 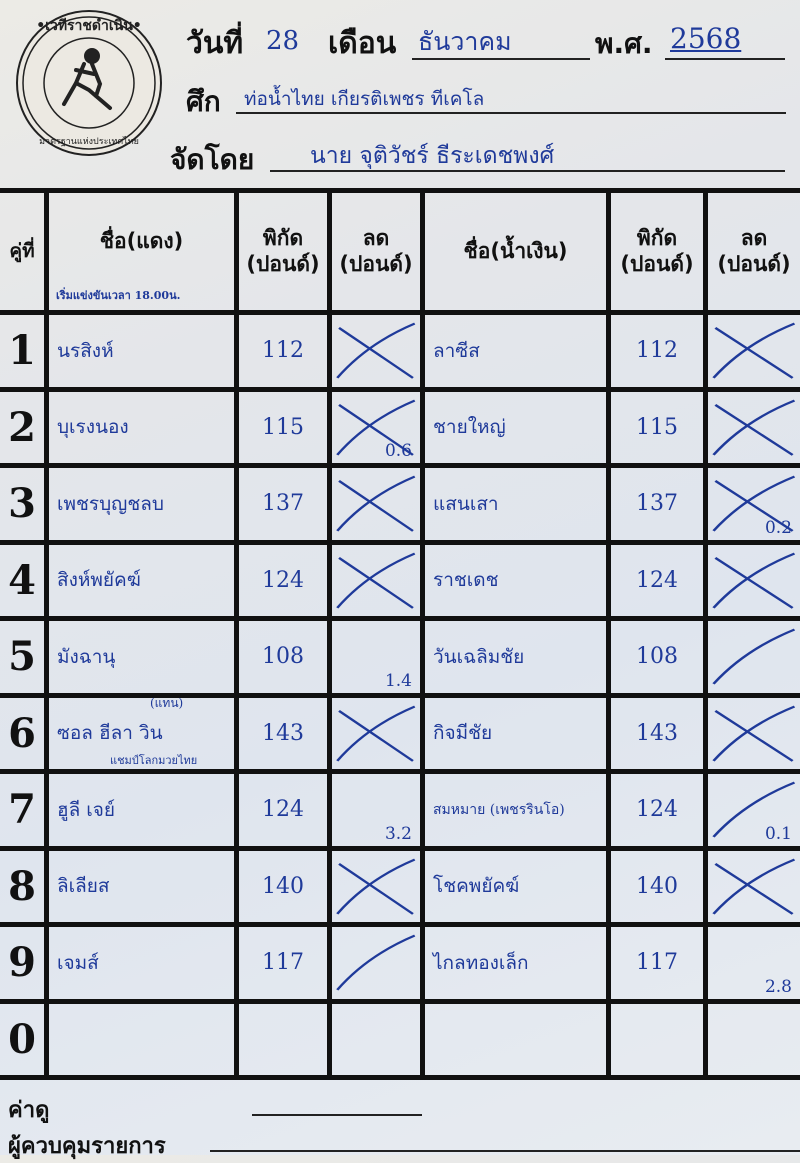 I want to click on red-deduction: 3.2, so click(x=398, y=833).